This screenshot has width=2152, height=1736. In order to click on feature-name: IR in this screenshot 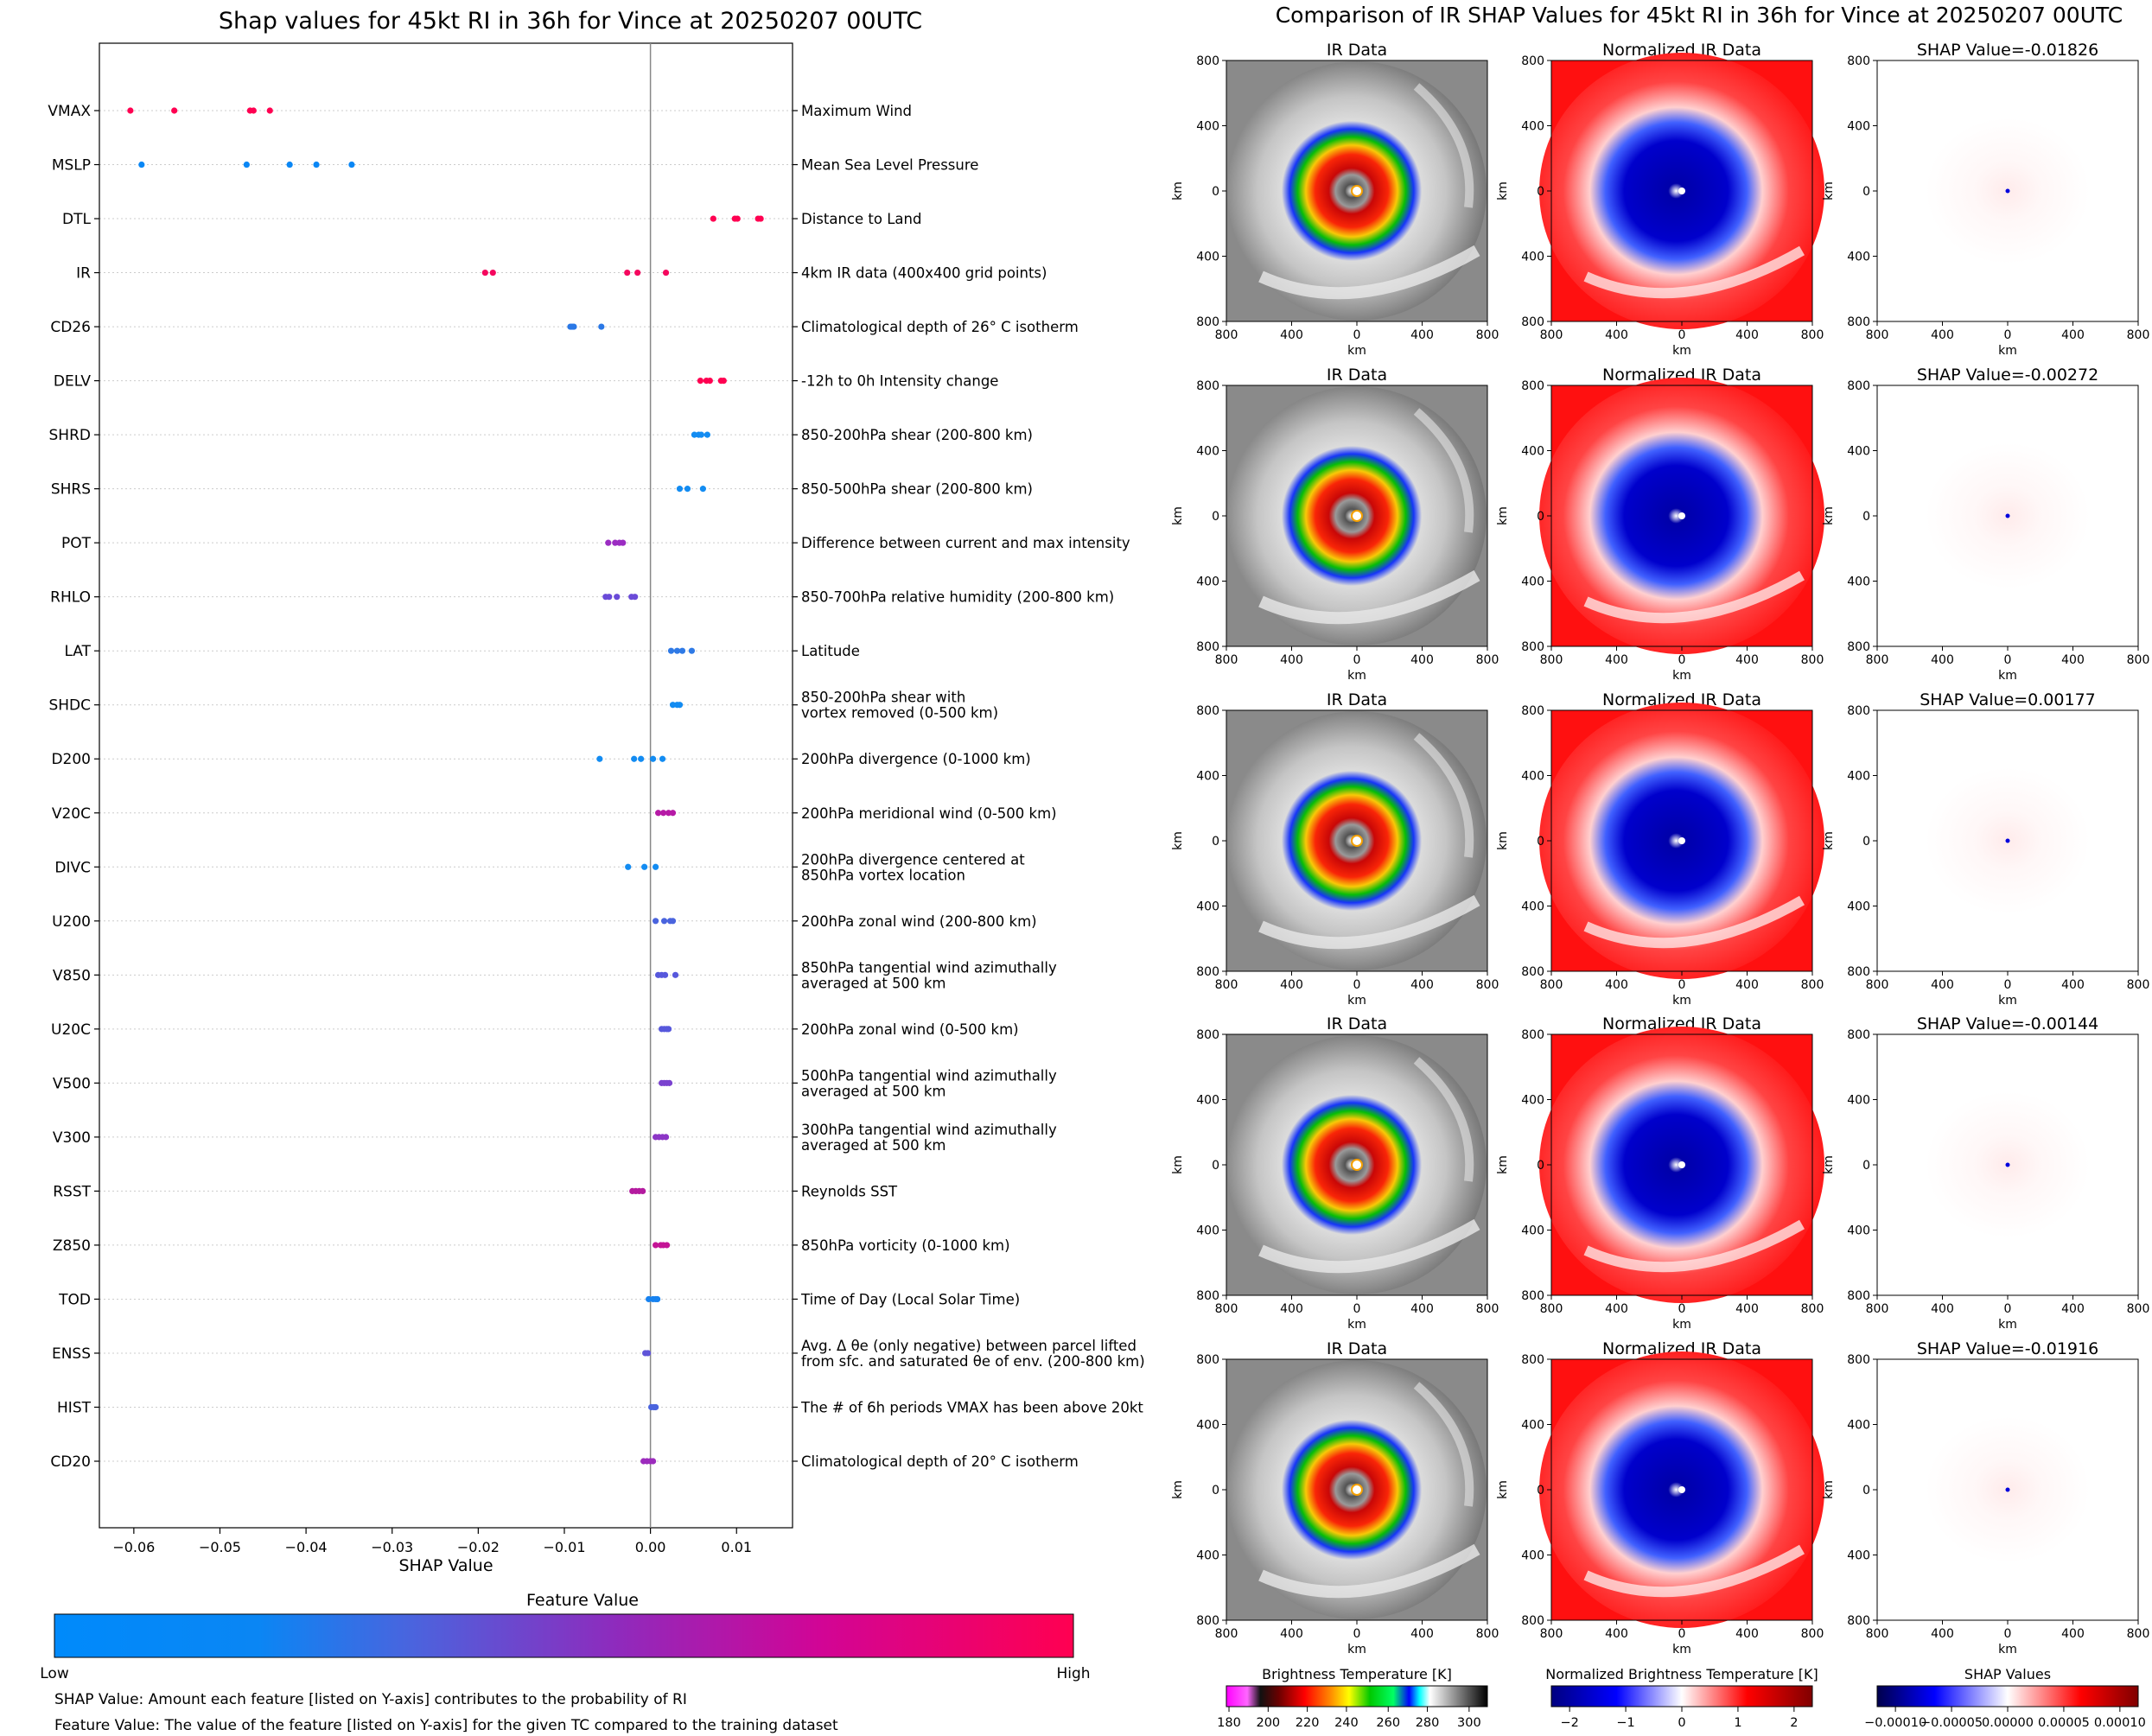, I will do `click(83, 274)`.